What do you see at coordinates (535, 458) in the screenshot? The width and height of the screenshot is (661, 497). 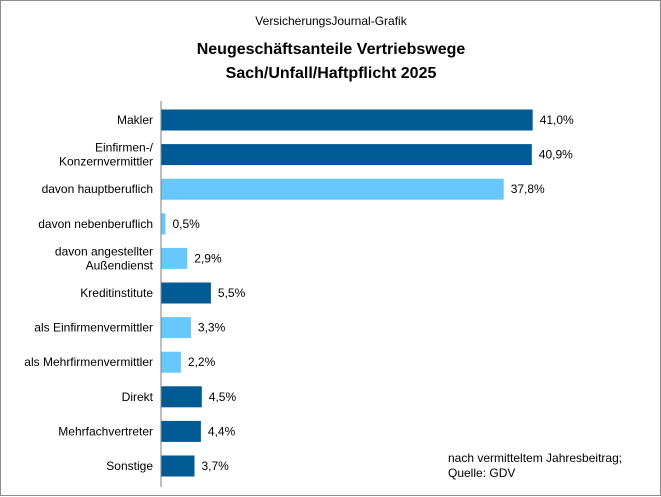 I see `source-note-line-1: nach vermitteltem Jahresbeitrag;` at bounding box center [535, 458].